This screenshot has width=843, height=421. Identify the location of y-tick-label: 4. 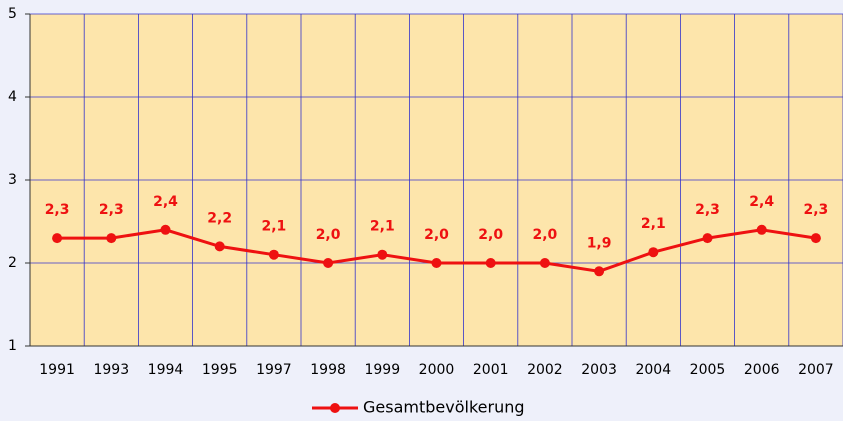
(12, 97).